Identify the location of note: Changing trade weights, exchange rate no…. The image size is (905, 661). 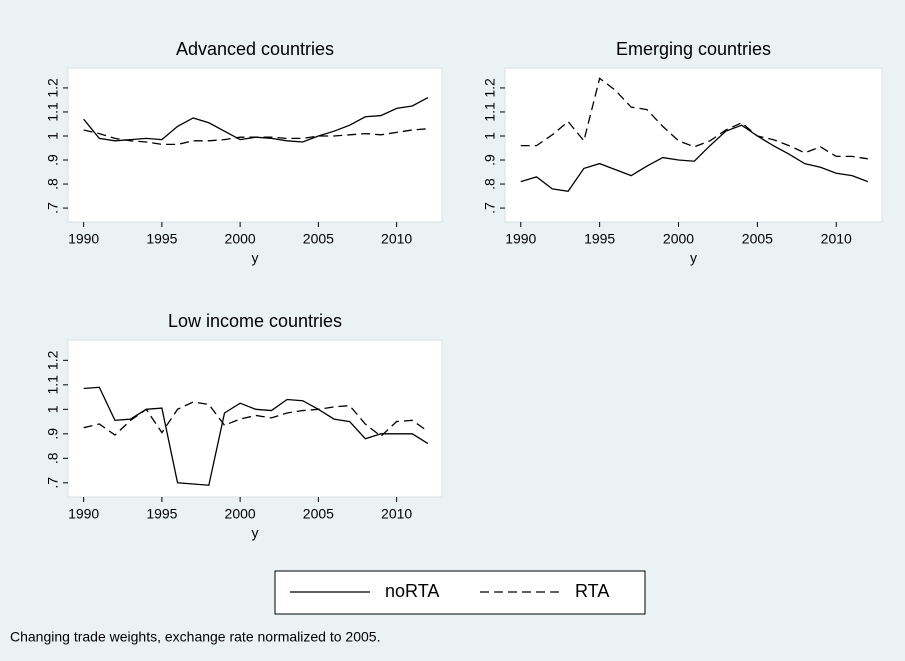
(195, 637).